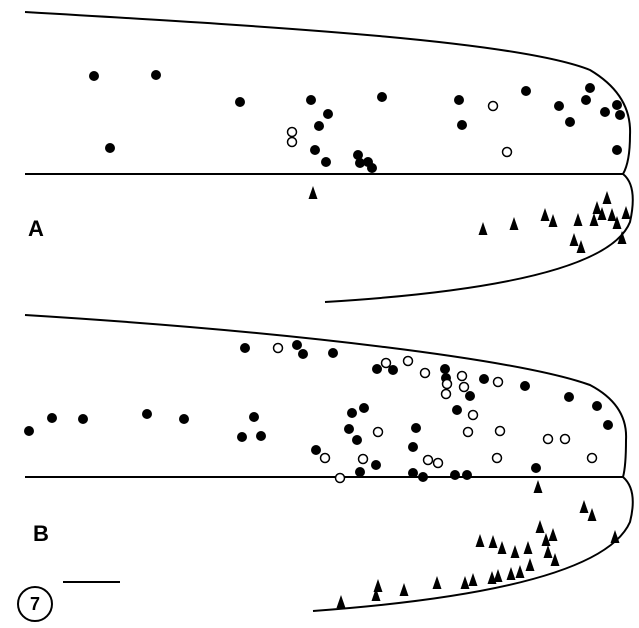  I want to click on panel-label: B, so click(41, 533).